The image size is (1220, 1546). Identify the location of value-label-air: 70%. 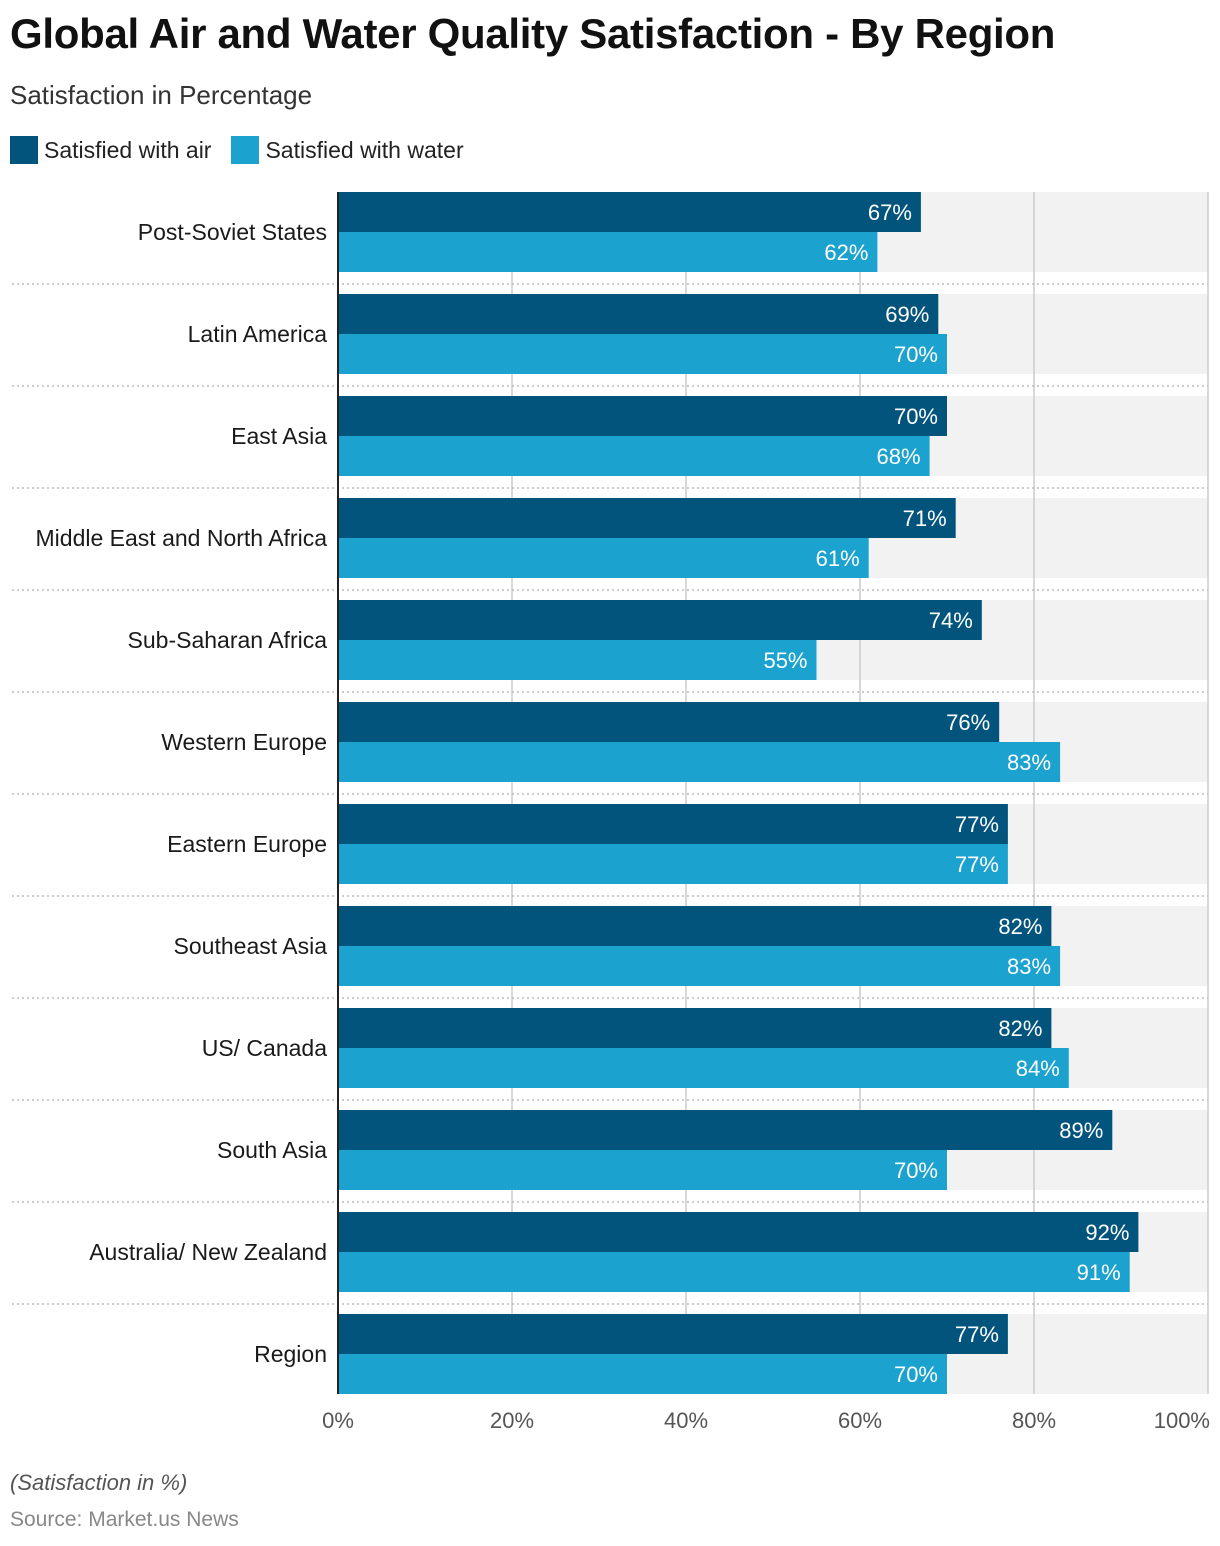
(916, 416).